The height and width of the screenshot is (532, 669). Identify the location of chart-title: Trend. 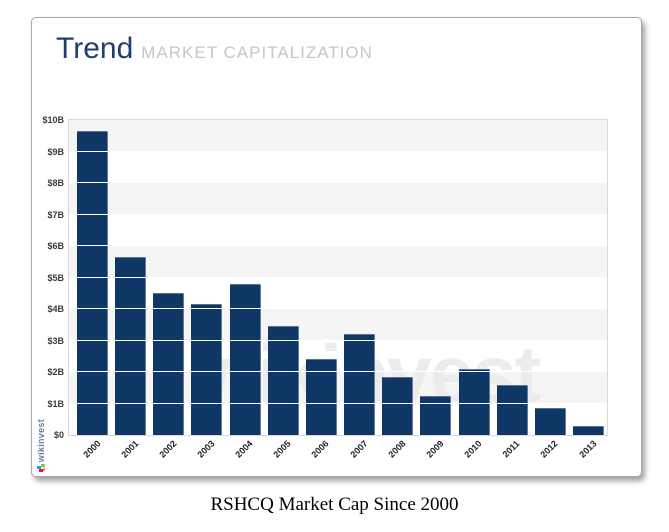
(95, 48).